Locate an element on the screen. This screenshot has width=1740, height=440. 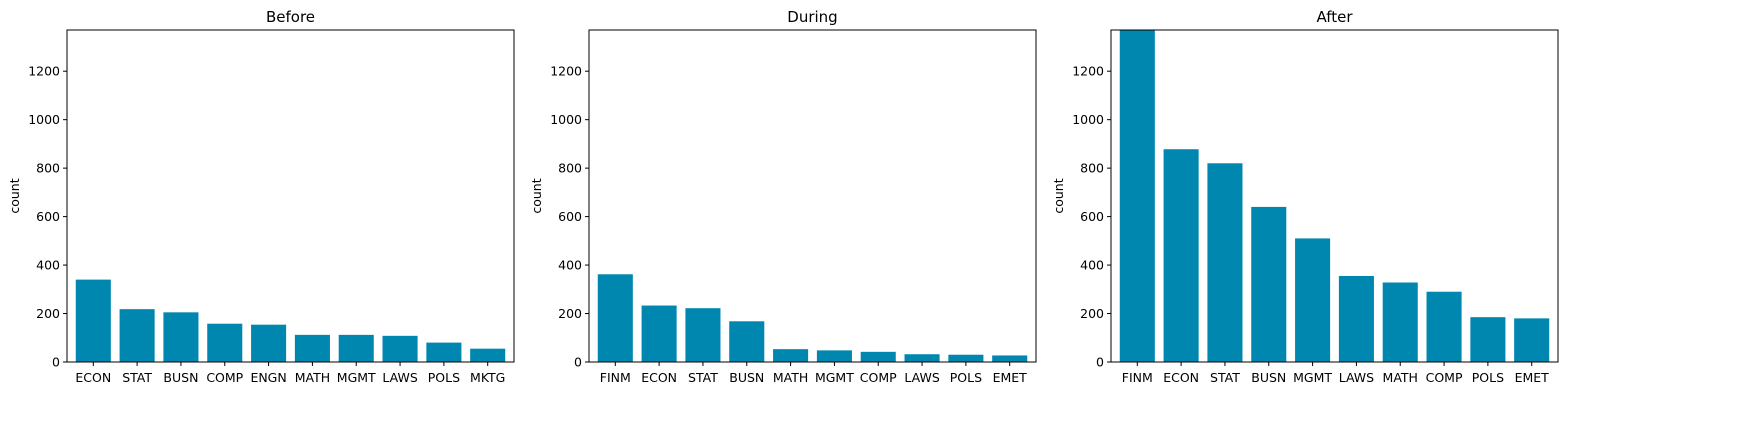
x-tick-label: MKTG is located at coordinates (487, 377).